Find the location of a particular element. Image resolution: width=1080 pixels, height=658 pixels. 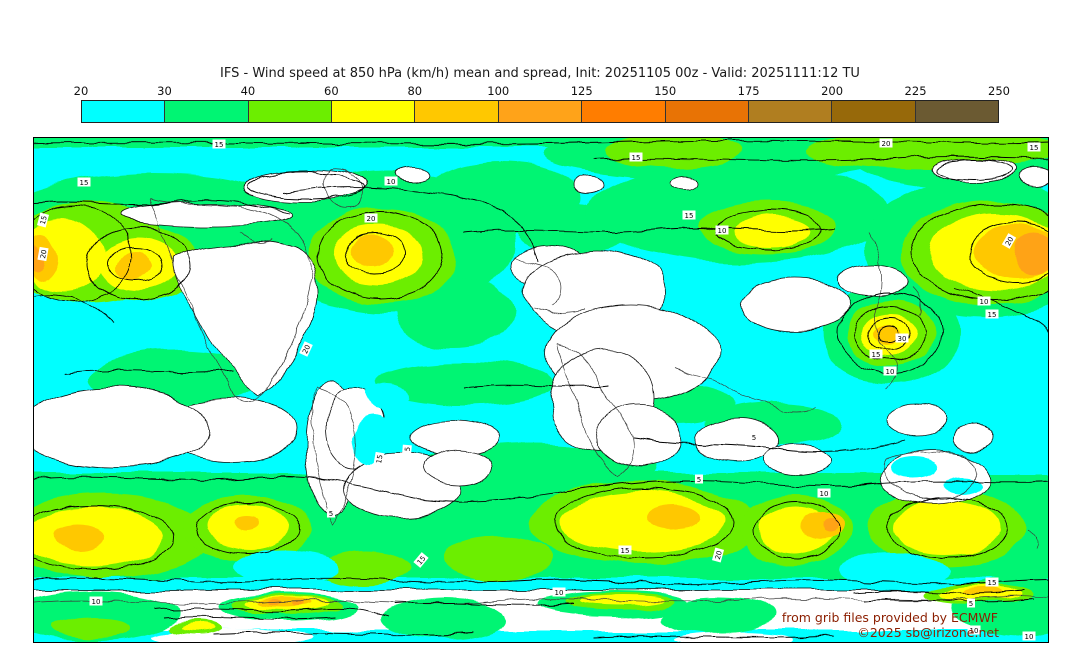

svg-text: 30 is located at coordinates (902, 339).